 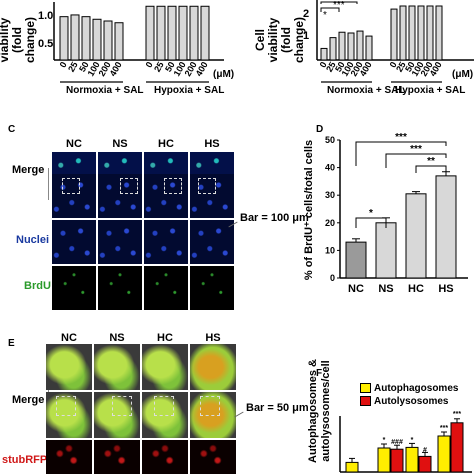 I want to click on panel-f-ylabel-line2: autolysosomes/cell, so click(x=326, y=411).